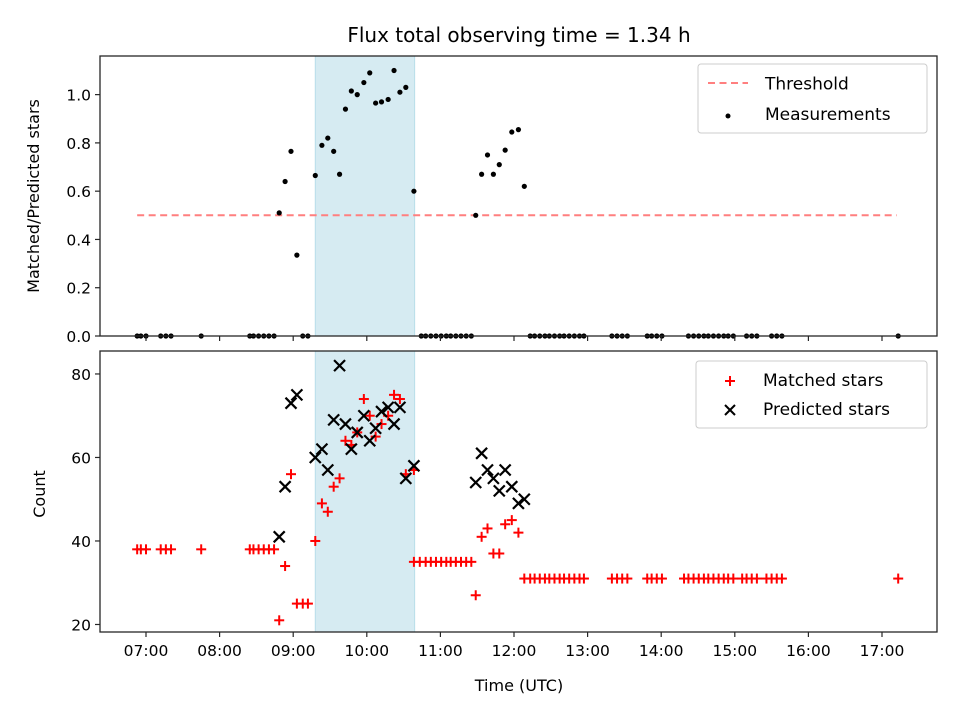 The image size is (960, 720). What do you see at coordinates (728, 116) in the screenshot?
I see `legend-measurements-swatch` at bounding box center [728, 116].